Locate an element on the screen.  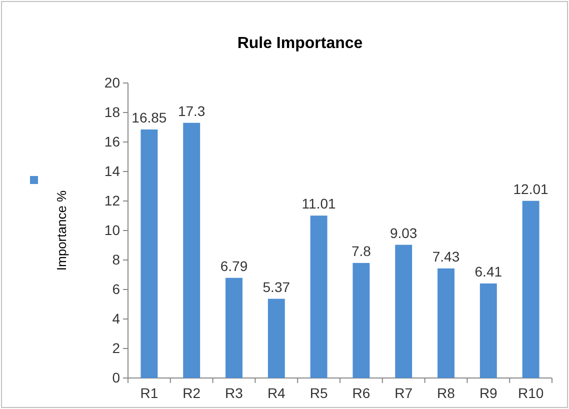
chart-title: Rule Importance is located at coordinates (300, 43).